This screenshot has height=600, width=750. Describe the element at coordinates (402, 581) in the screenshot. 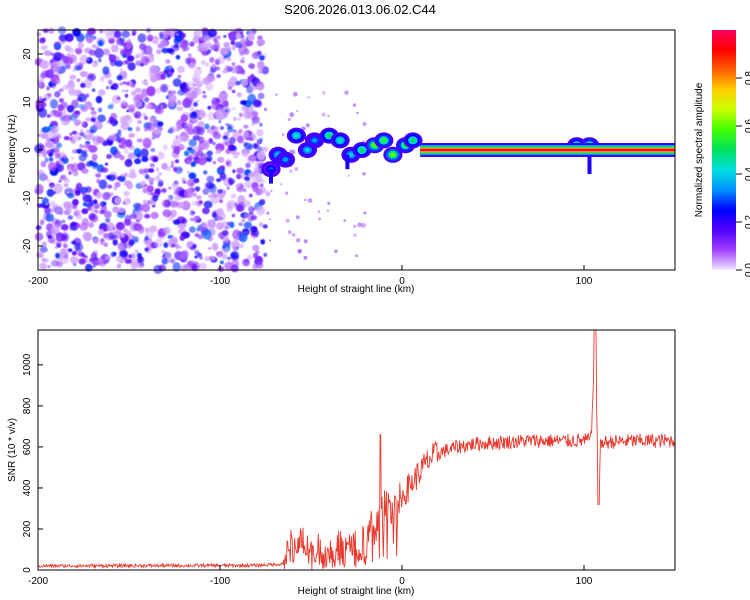

I see `x-tick-label: 0` at that location.